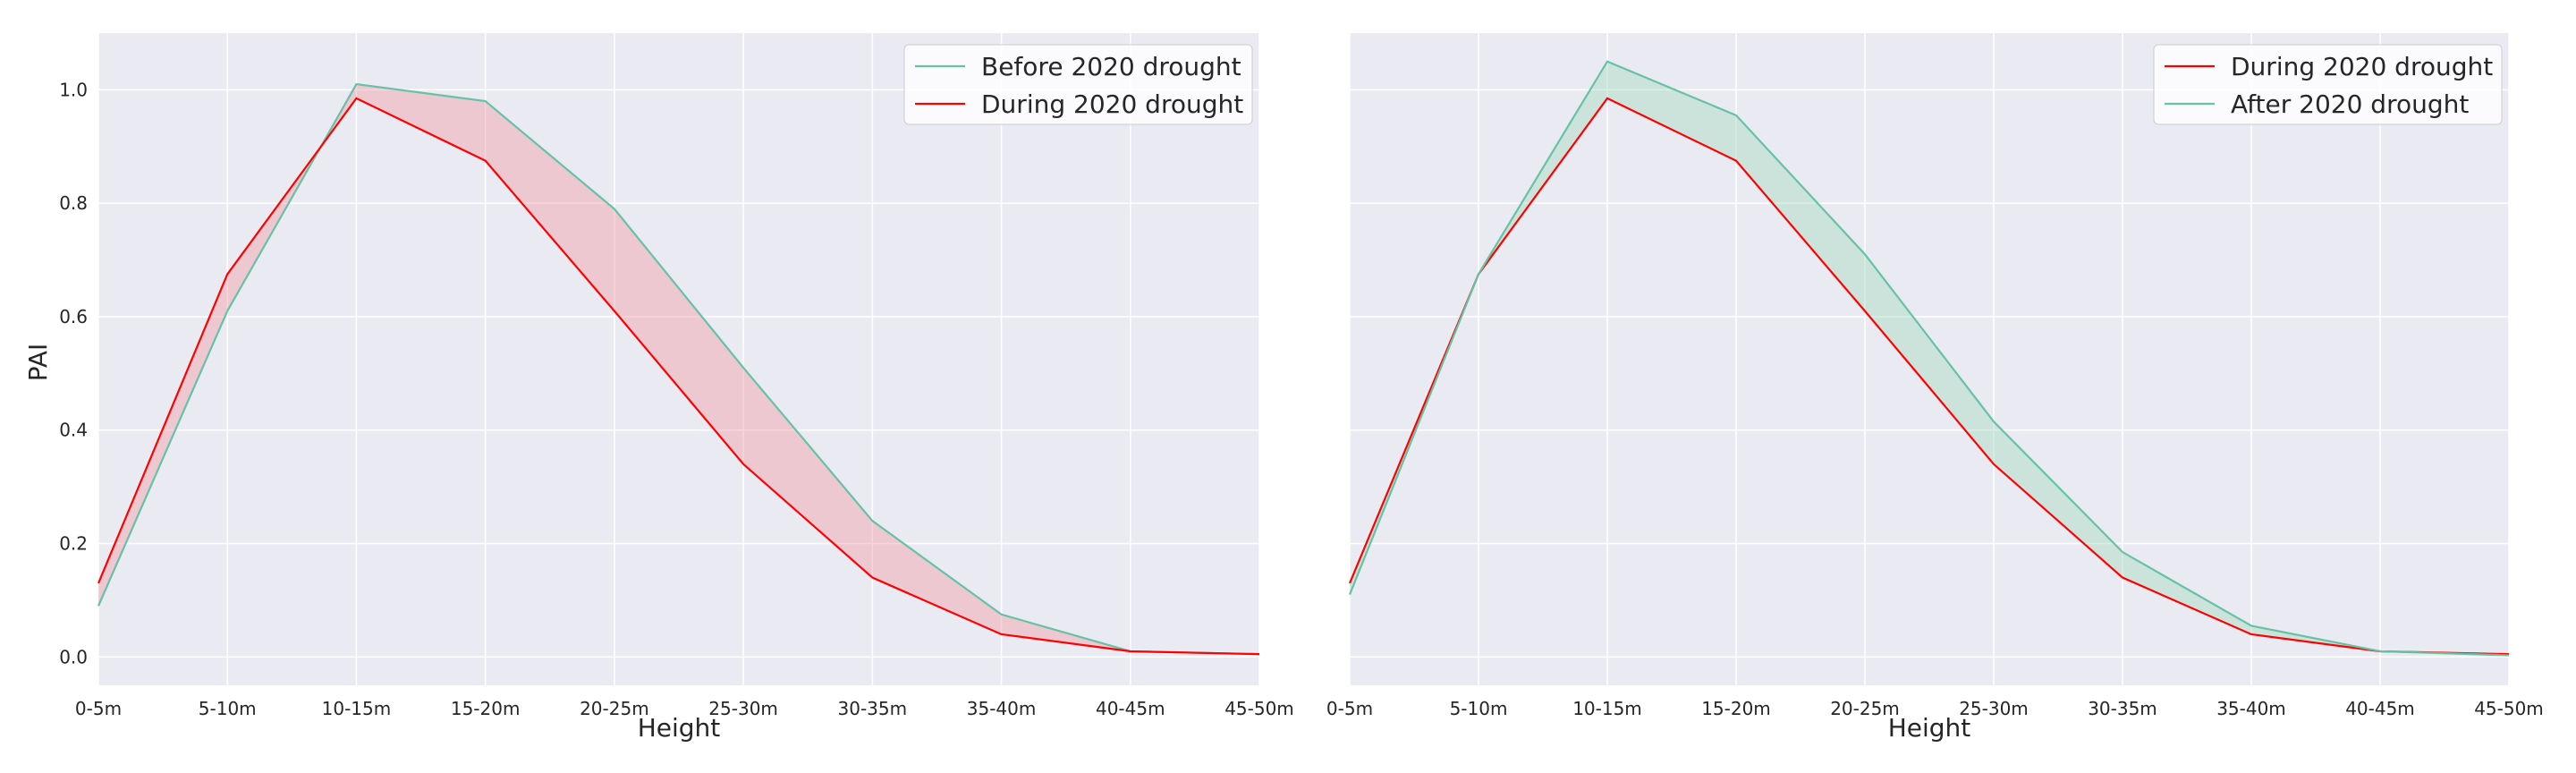 This screenshot has width=2576, height=773. I want to click on legend: Before 2020 drought During 2020 drought, so click(1078, 85).